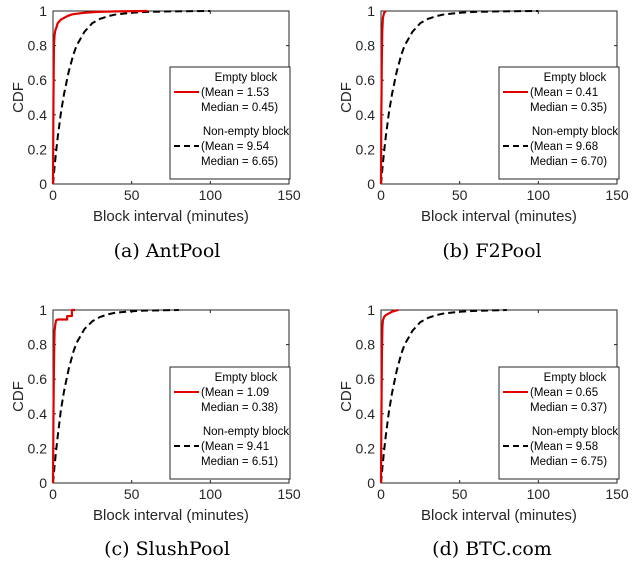  I want to click on legend-median-empty: Median = 0.38), so click(239, 408).